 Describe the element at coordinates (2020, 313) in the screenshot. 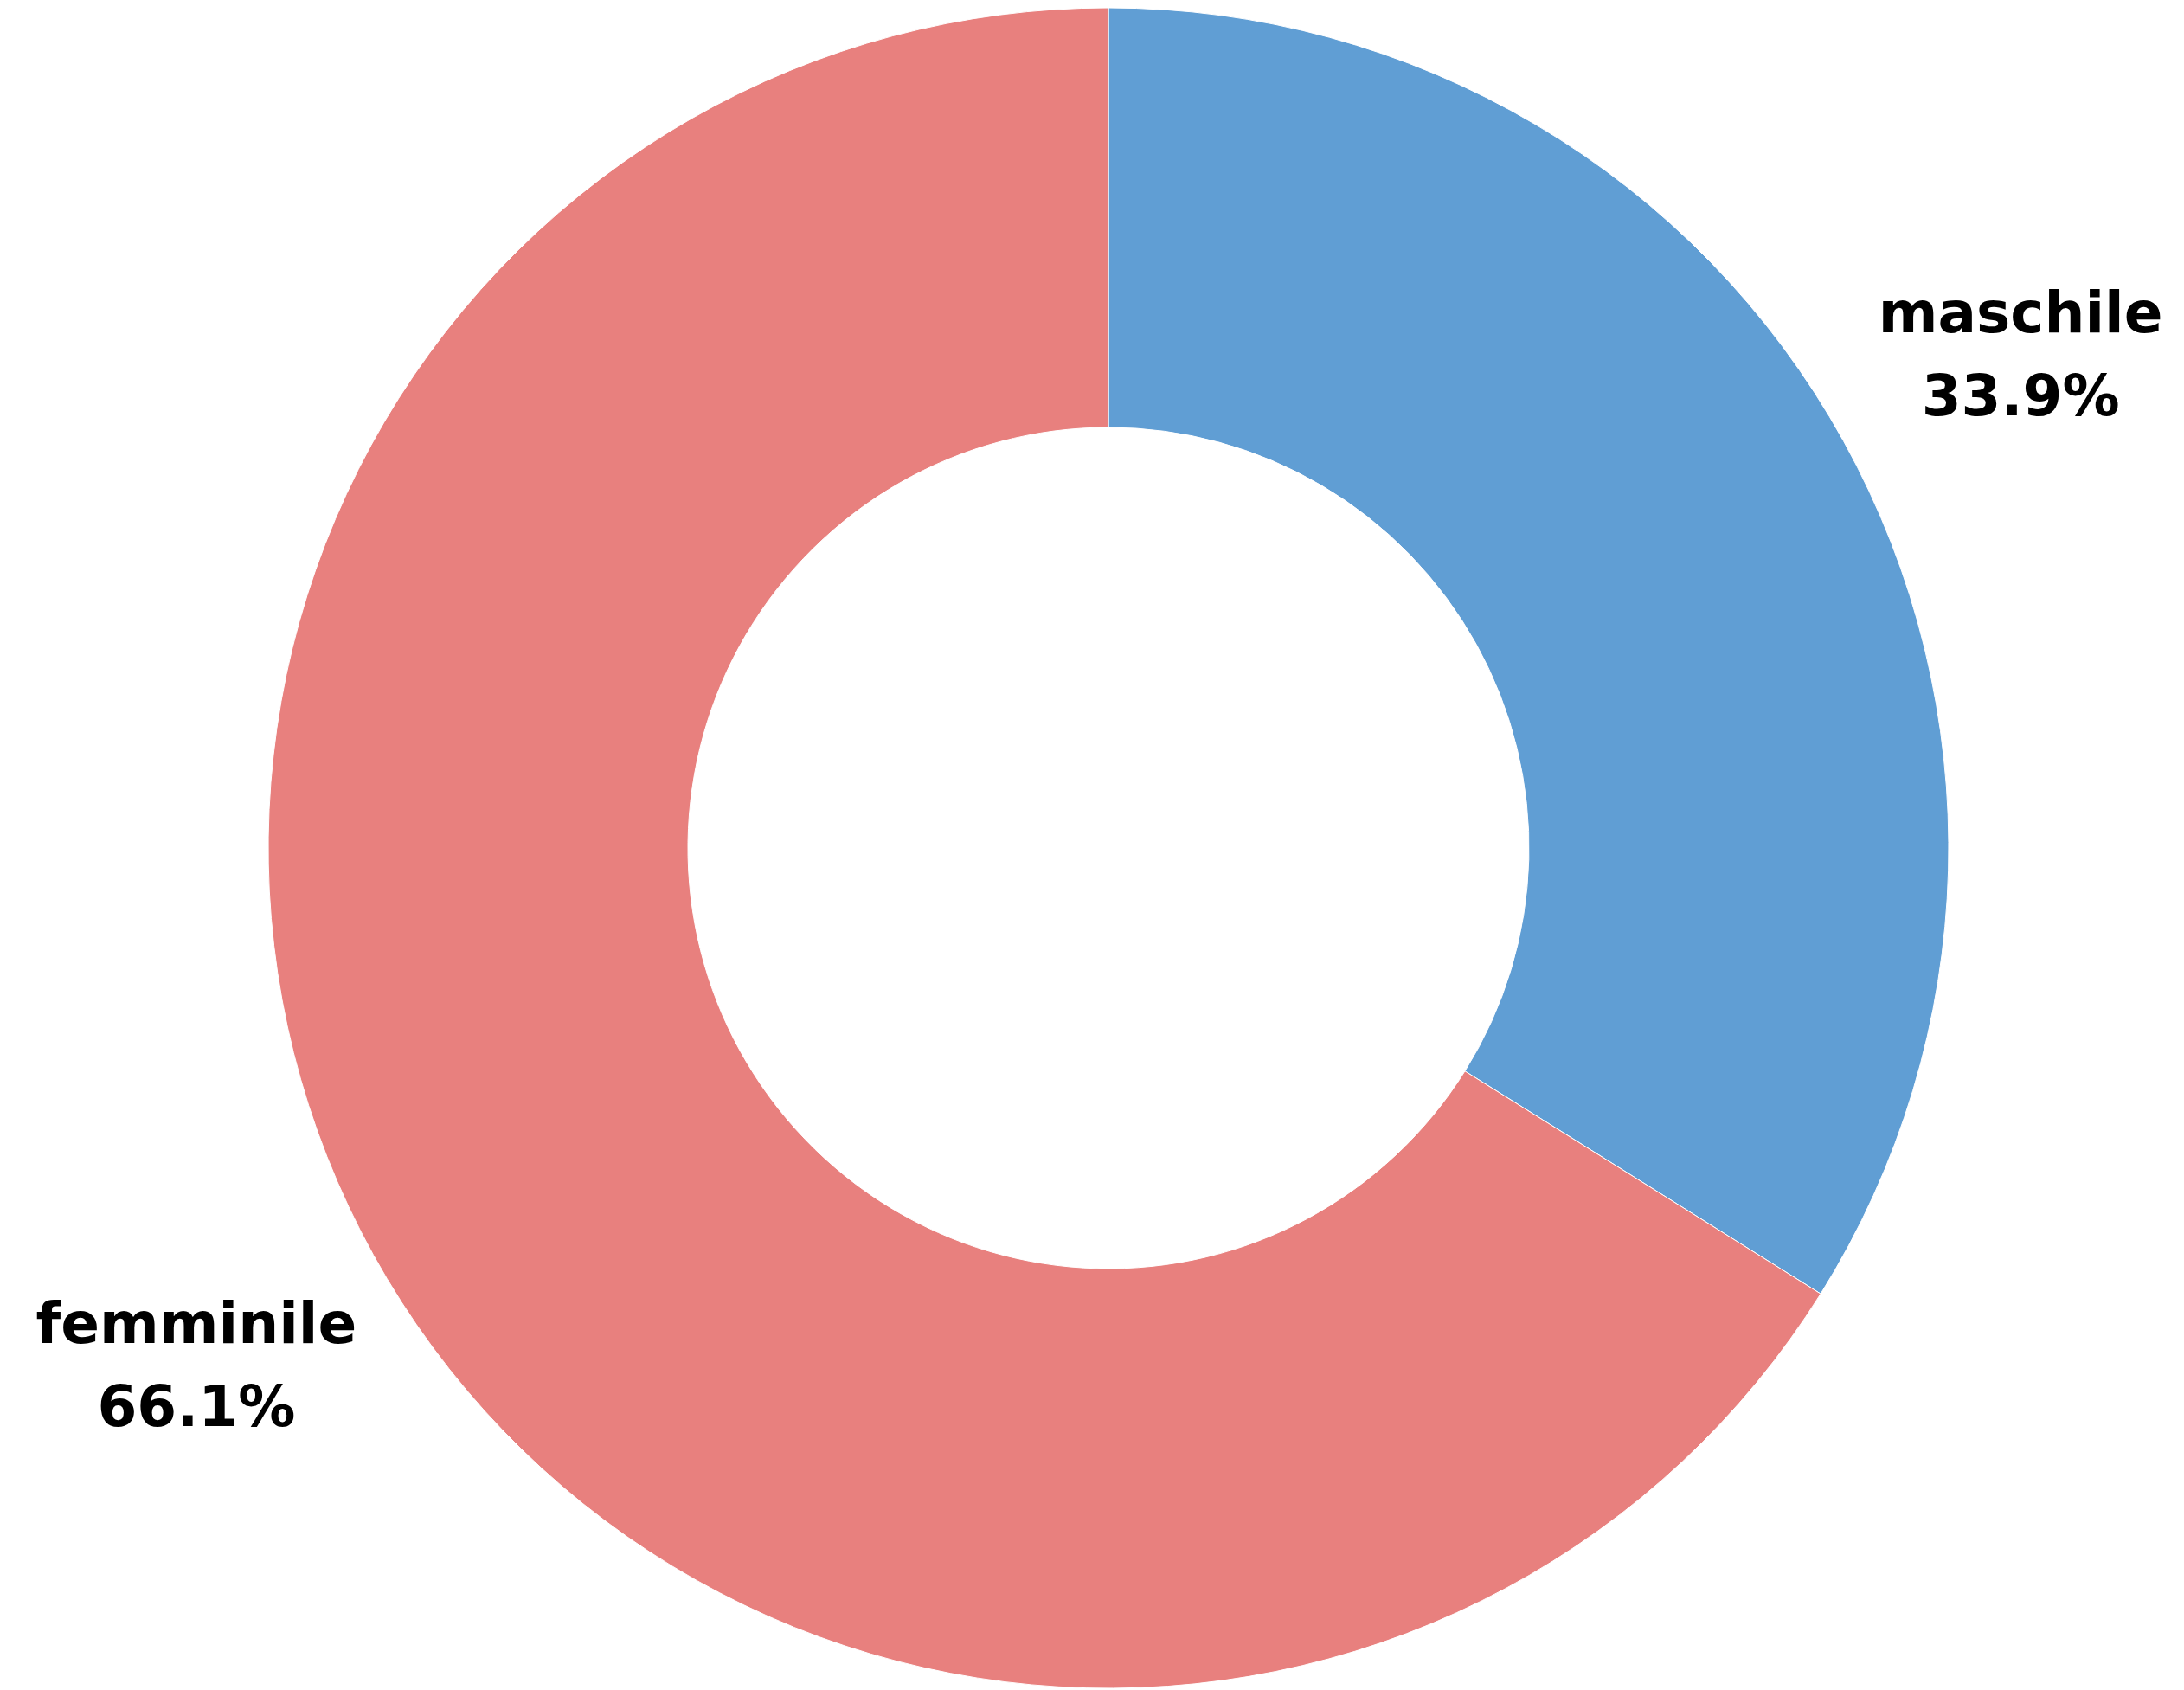

I see `slice-label: maschile` at that location.